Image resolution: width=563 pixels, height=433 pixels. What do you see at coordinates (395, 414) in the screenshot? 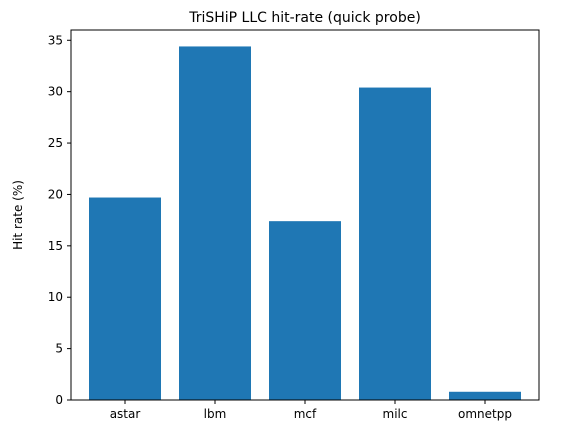
I see `x-tick-label: milc` at bounding box center [395, 414].